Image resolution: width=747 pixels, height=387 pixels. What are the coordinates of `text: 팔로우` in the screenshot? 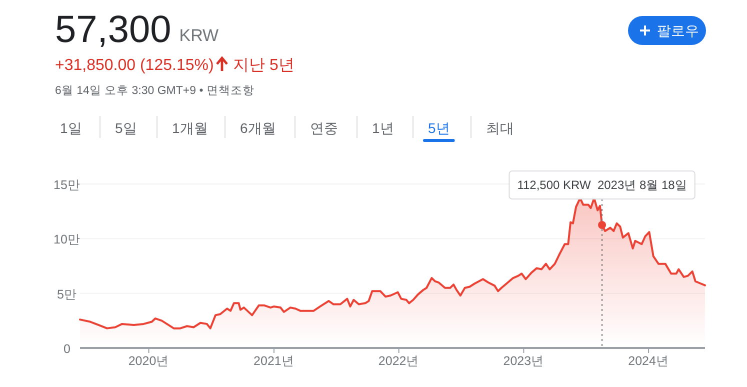 It's located at (678, 30).